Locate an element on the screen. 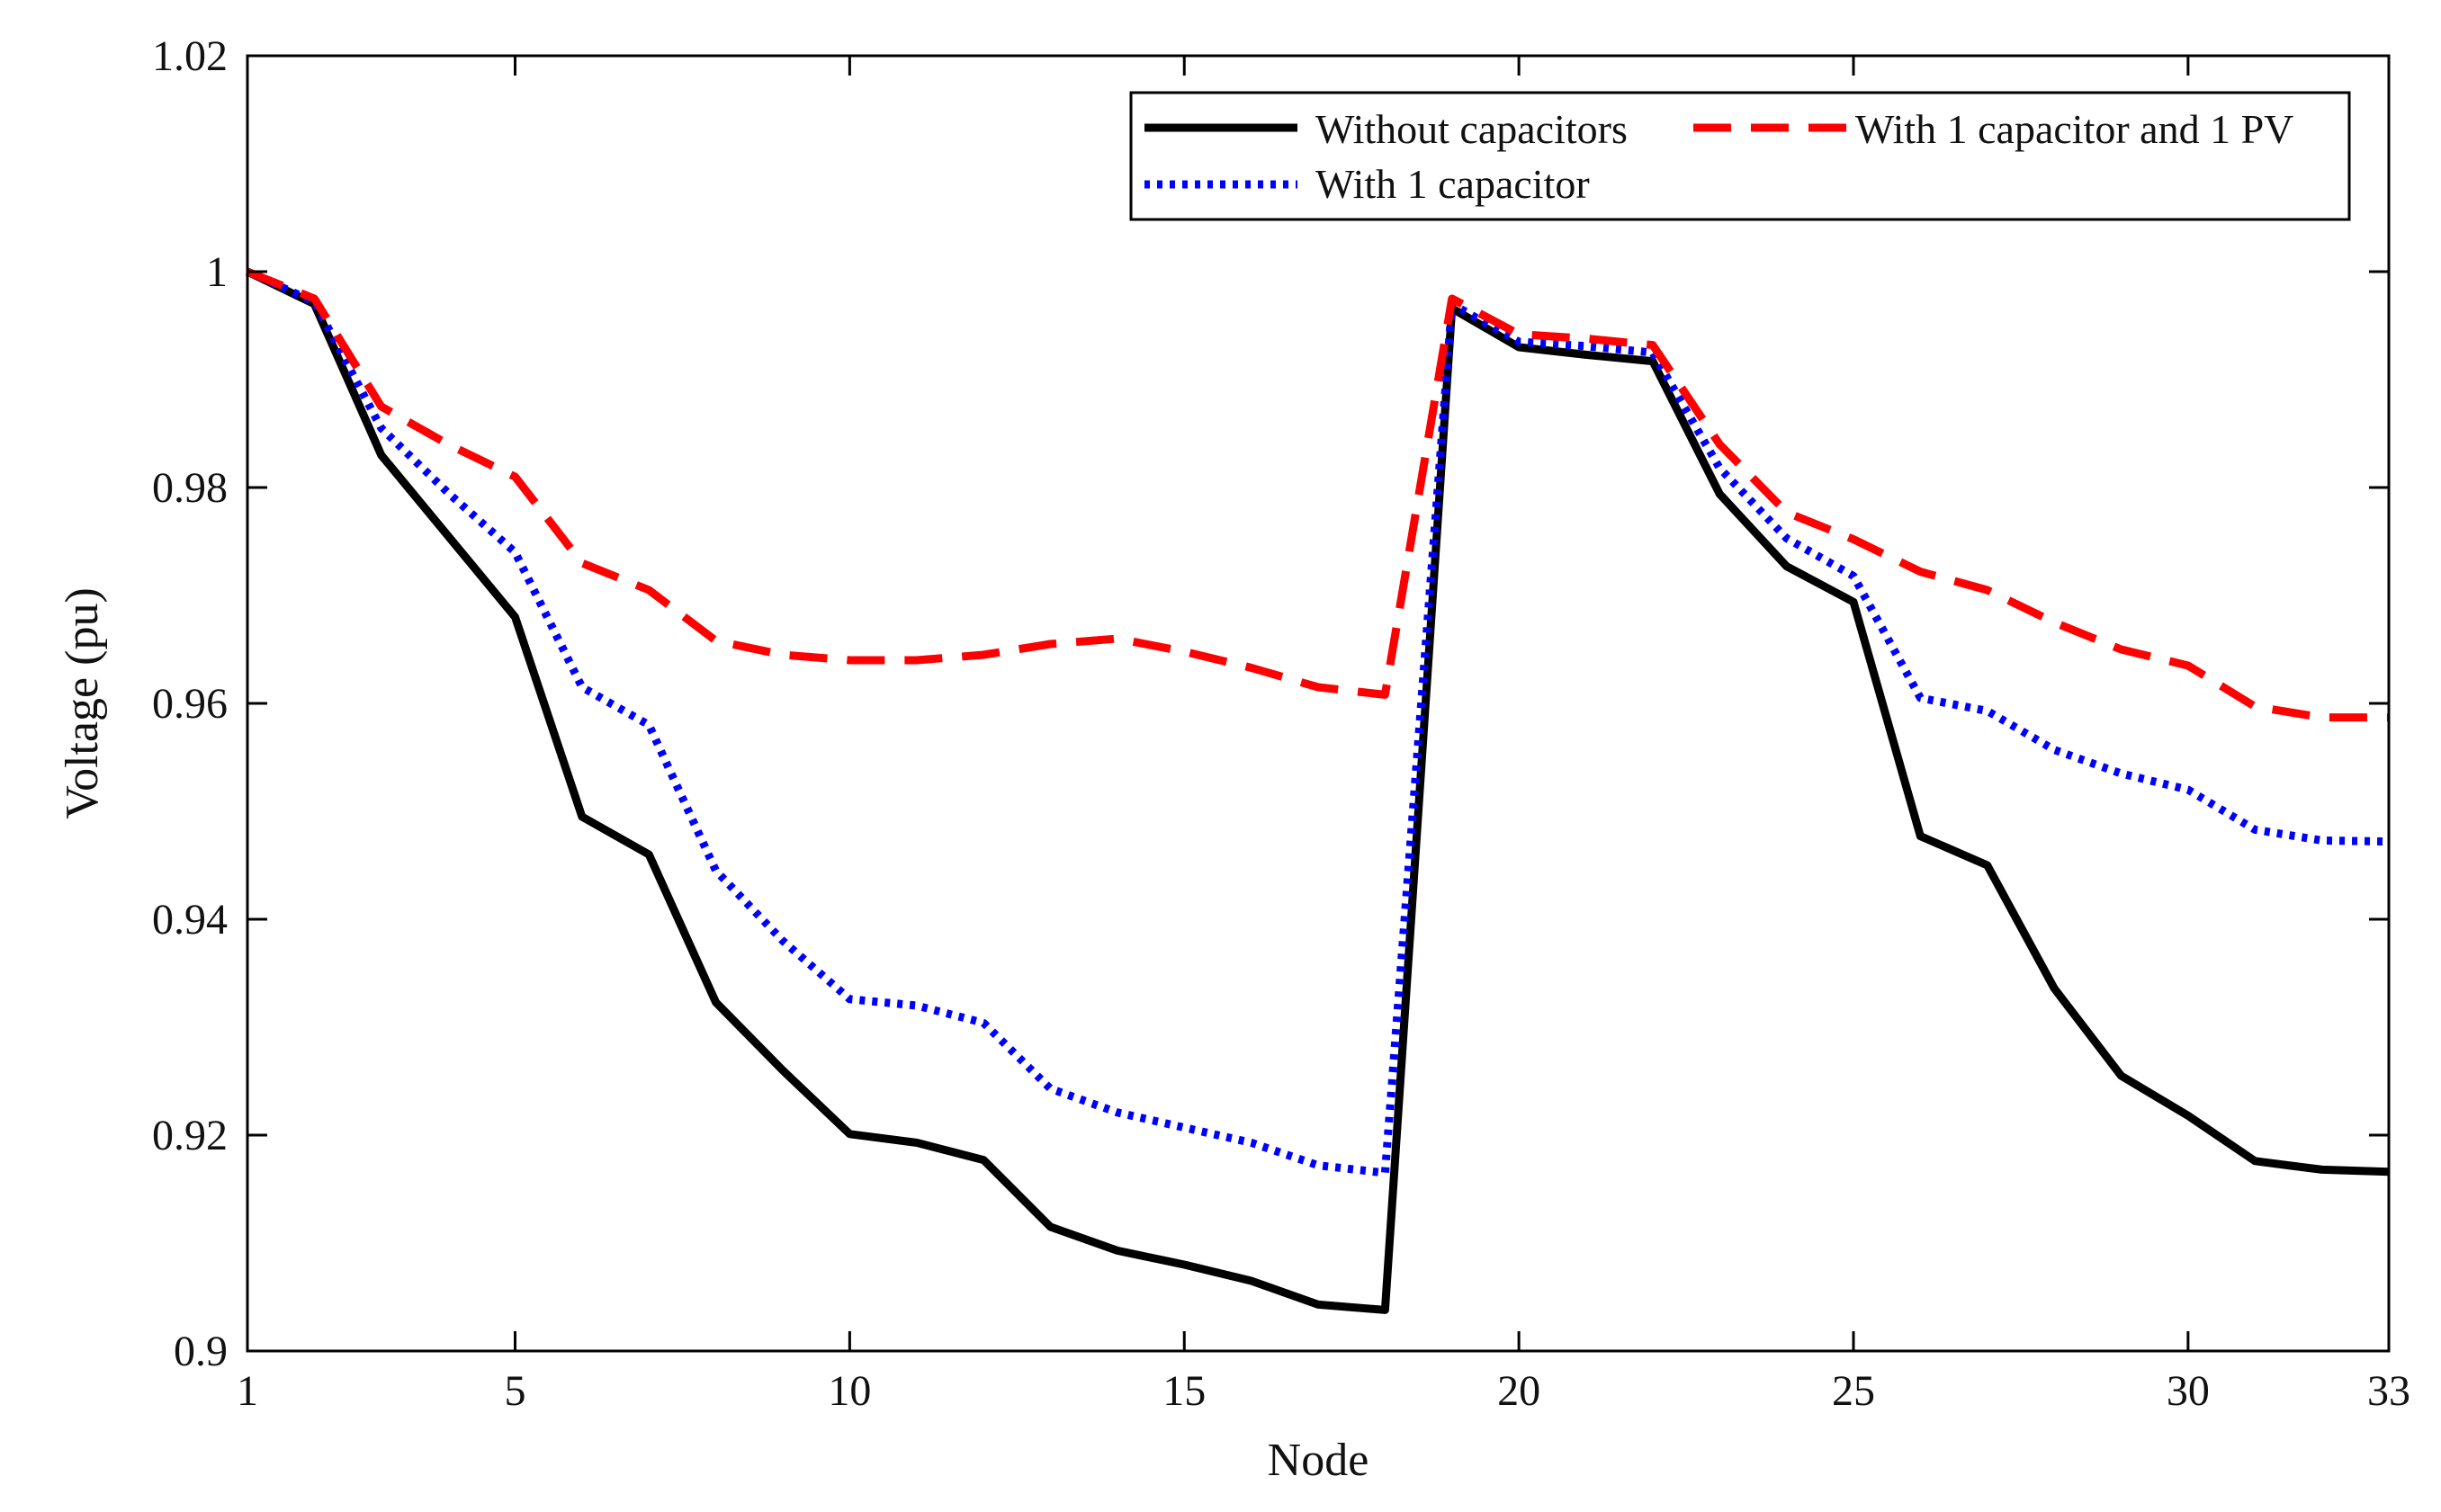 Image resolution: width=2441 pixels, height=1512 pixels. x-tick-label: 15 is located at coordinates (1184, 1391).